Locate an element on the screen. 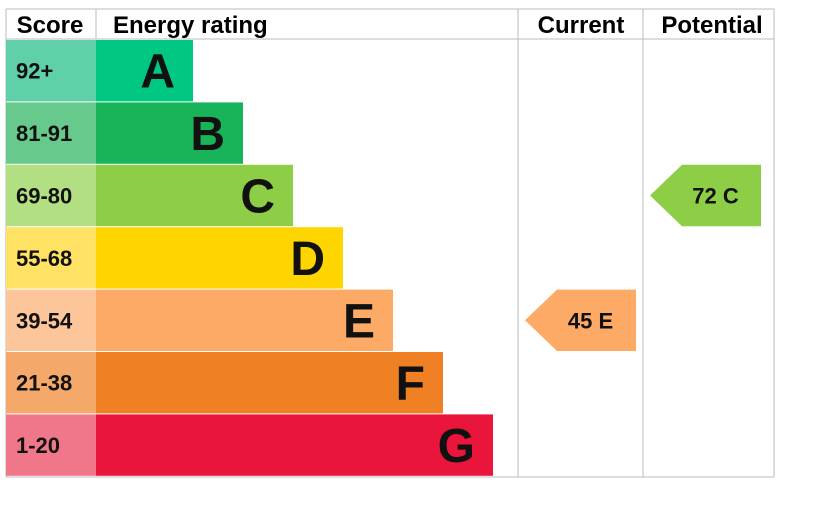 The height and width of the screenshot is (512, 817). score-range-e: 39-54 is located at coordinates (44, 320).